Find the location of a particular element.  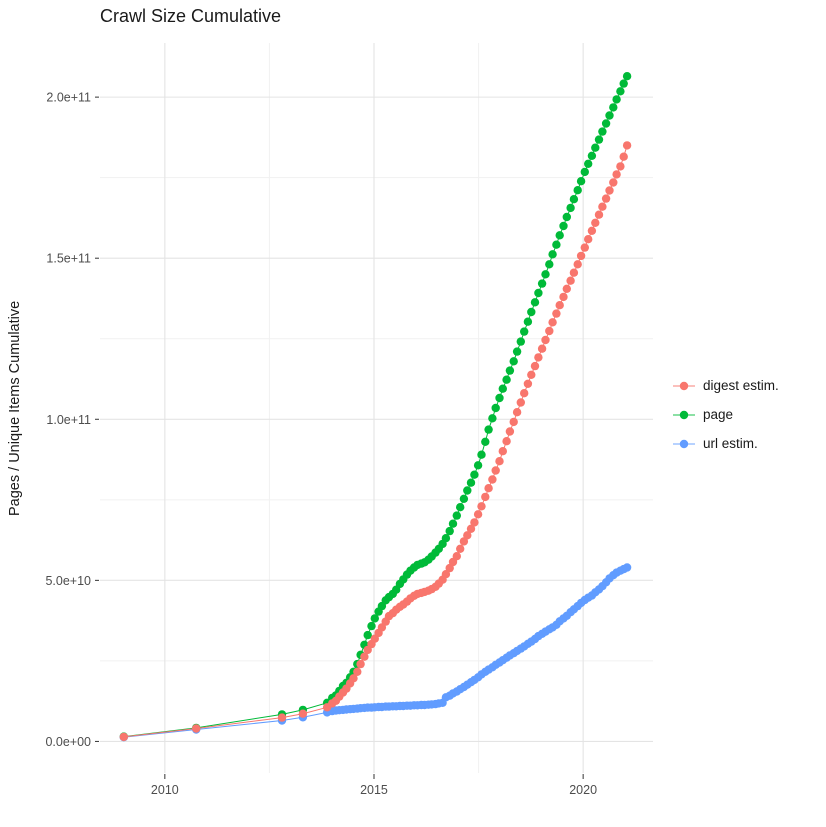

series-line is located at coordinates (375, 652).